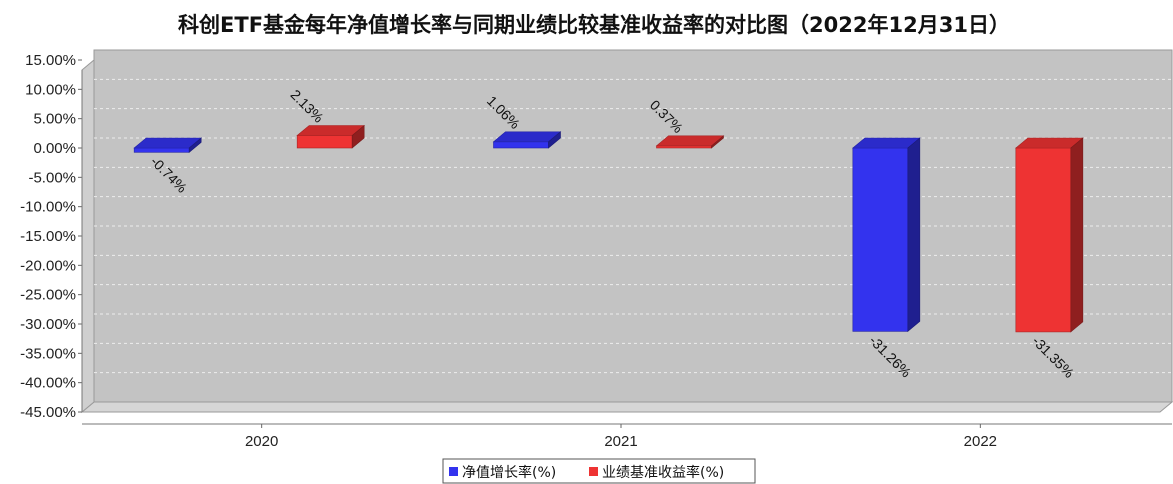 This screenshot has width=1173, height=484. What do you see at coordinates (48, 207) in the screenshot?
I see `y-tick-label: -10.00%` at bounding box center [48, 207].